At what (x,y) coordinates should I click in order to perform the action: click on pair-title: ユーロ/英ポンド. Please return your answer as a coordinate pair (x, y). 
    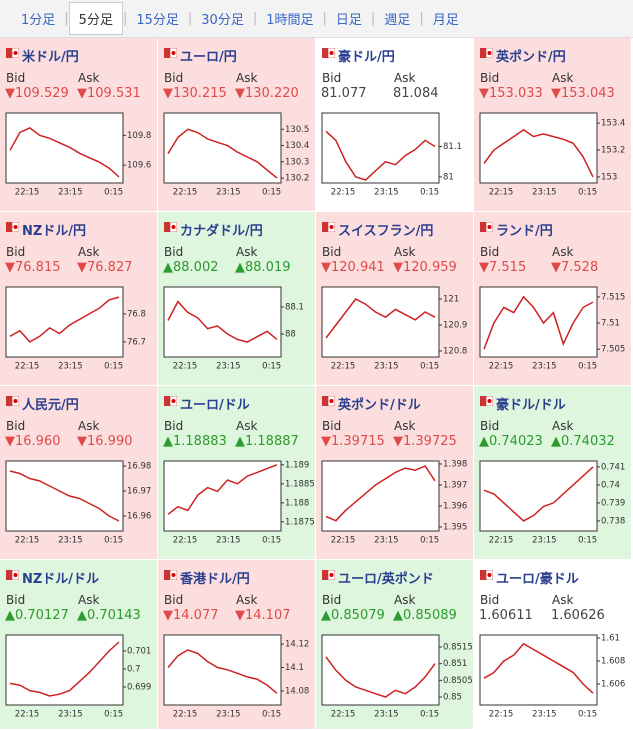
    Looking at the image, I should click on (386, 579).